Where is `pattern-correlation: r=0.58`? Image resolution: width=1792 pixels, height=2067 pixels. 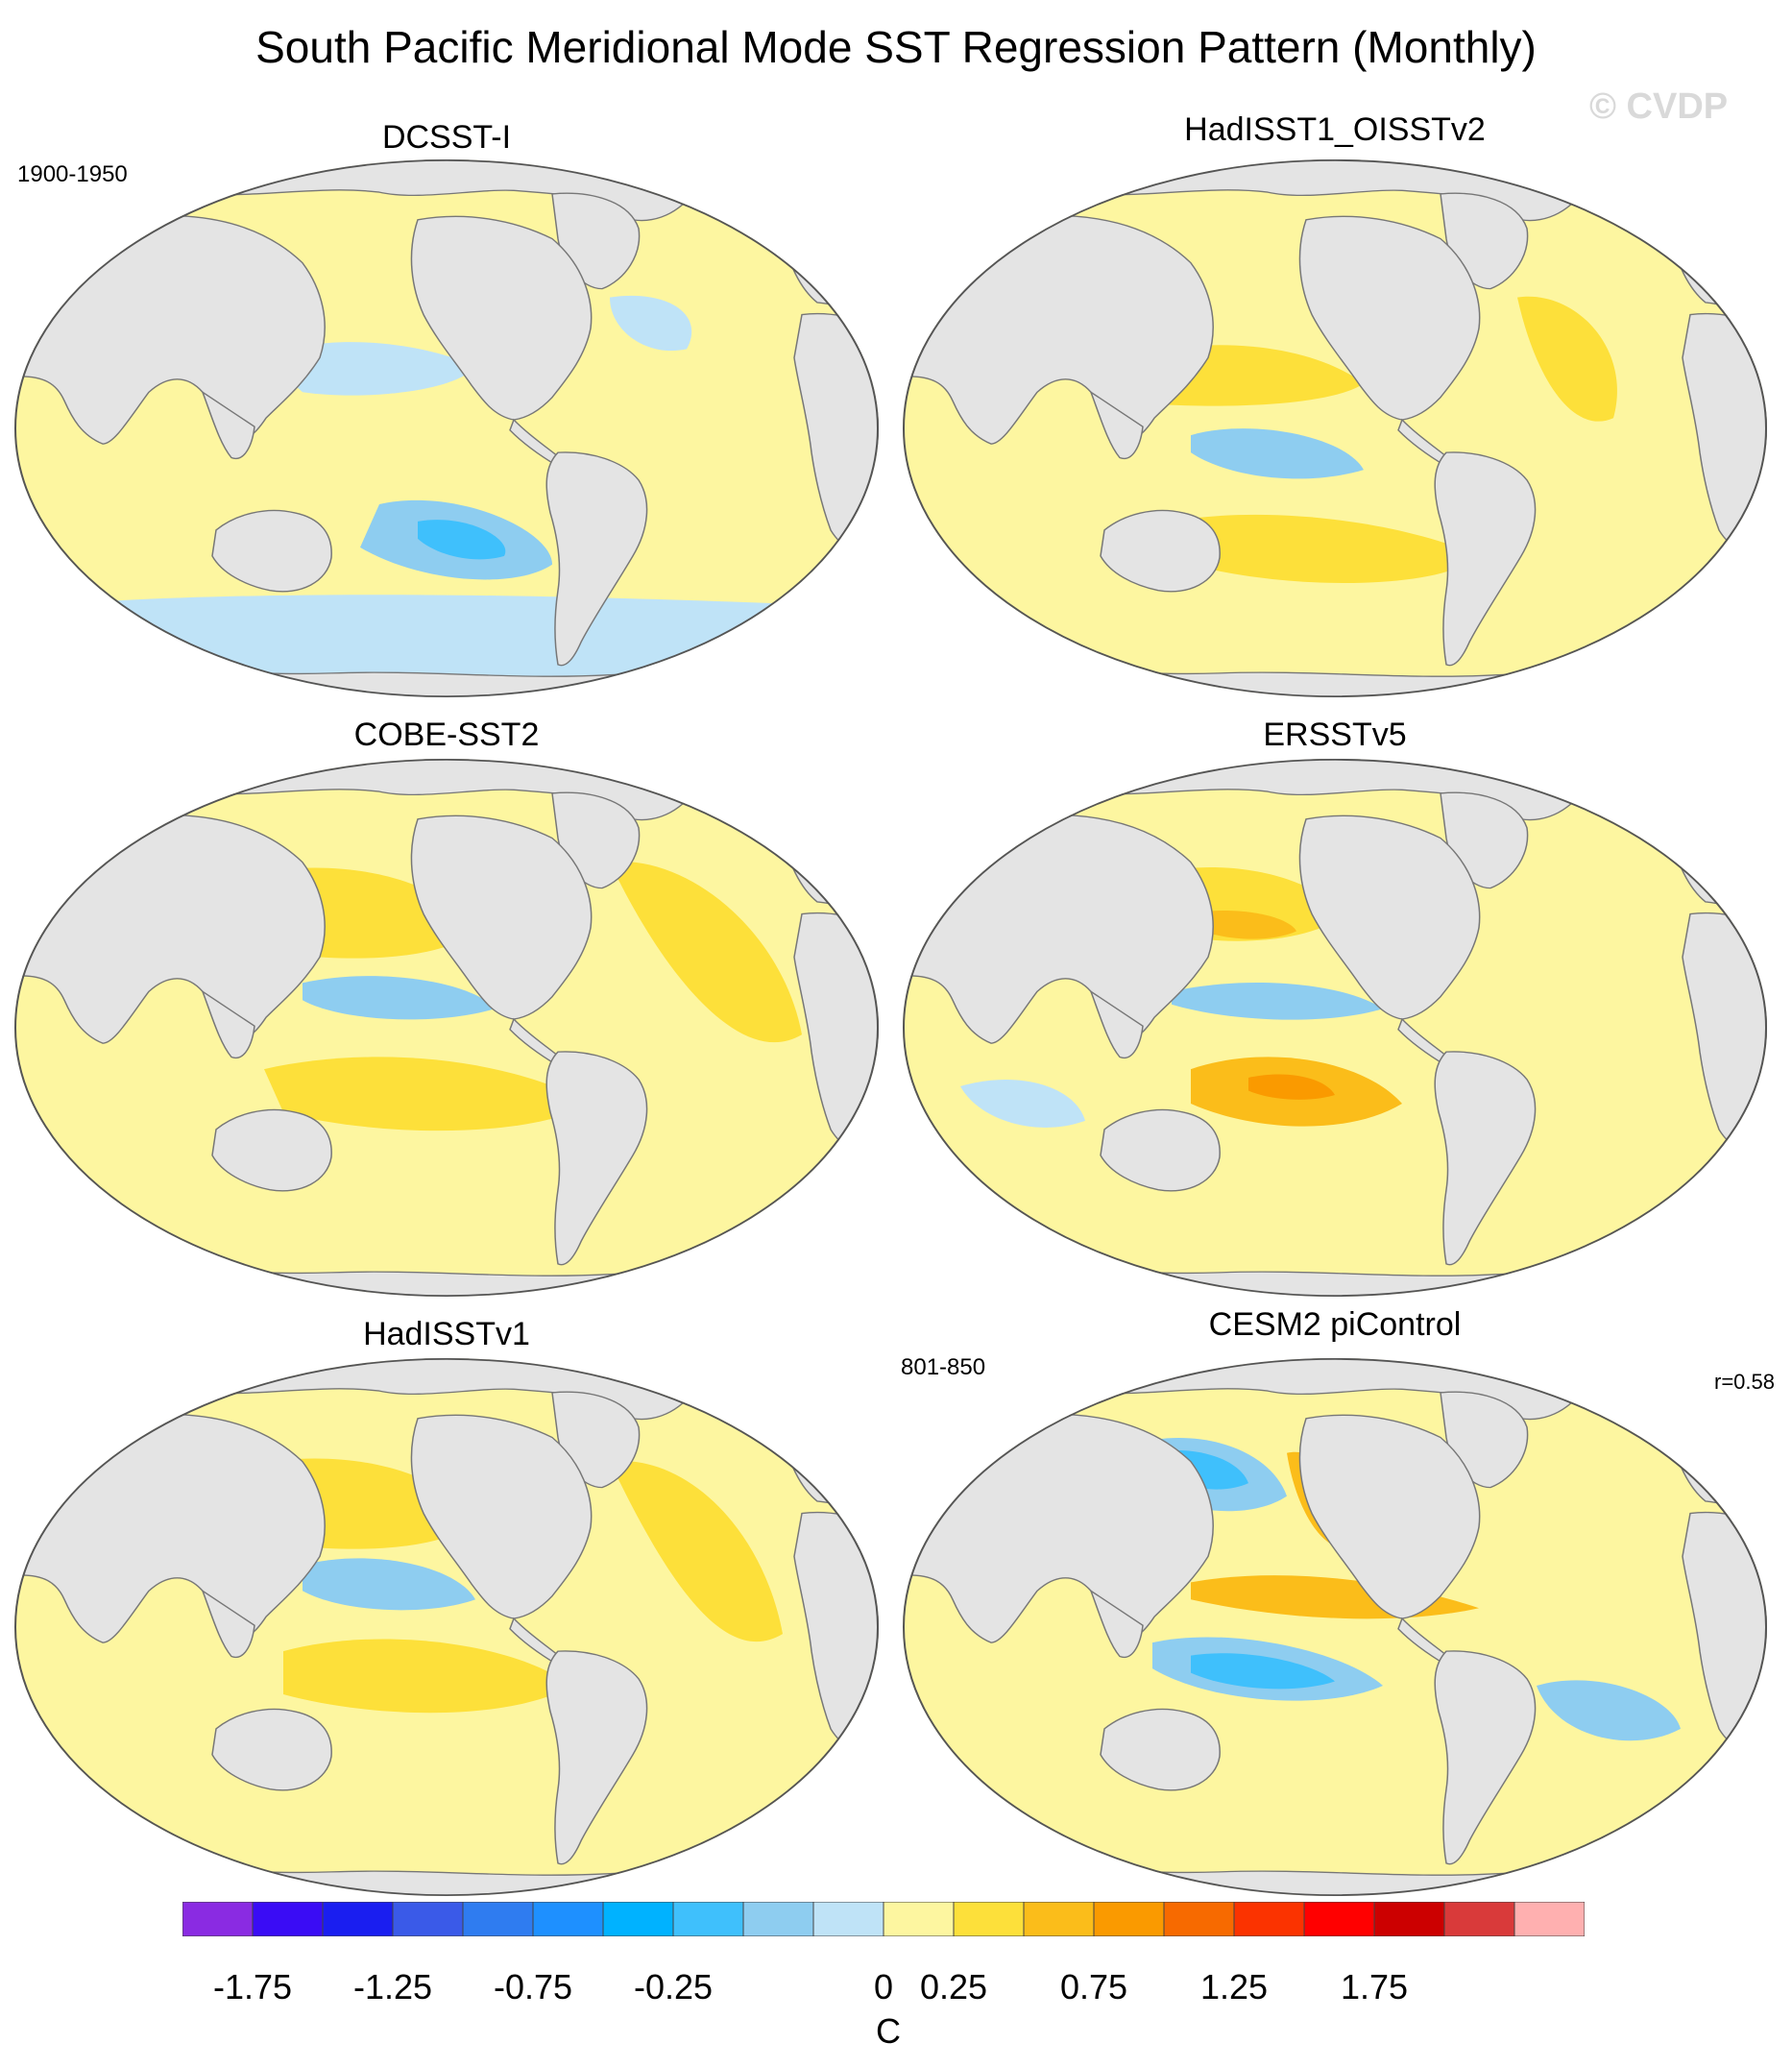
pattern-correlation: r=0.58 is located at coordinates (1744, 1382).